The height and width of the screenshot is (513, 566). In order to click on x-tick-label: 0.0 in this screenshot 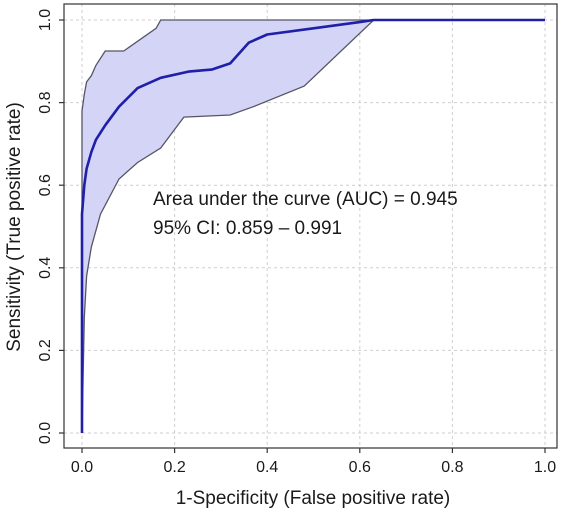, I will do `click(82, 467)`.